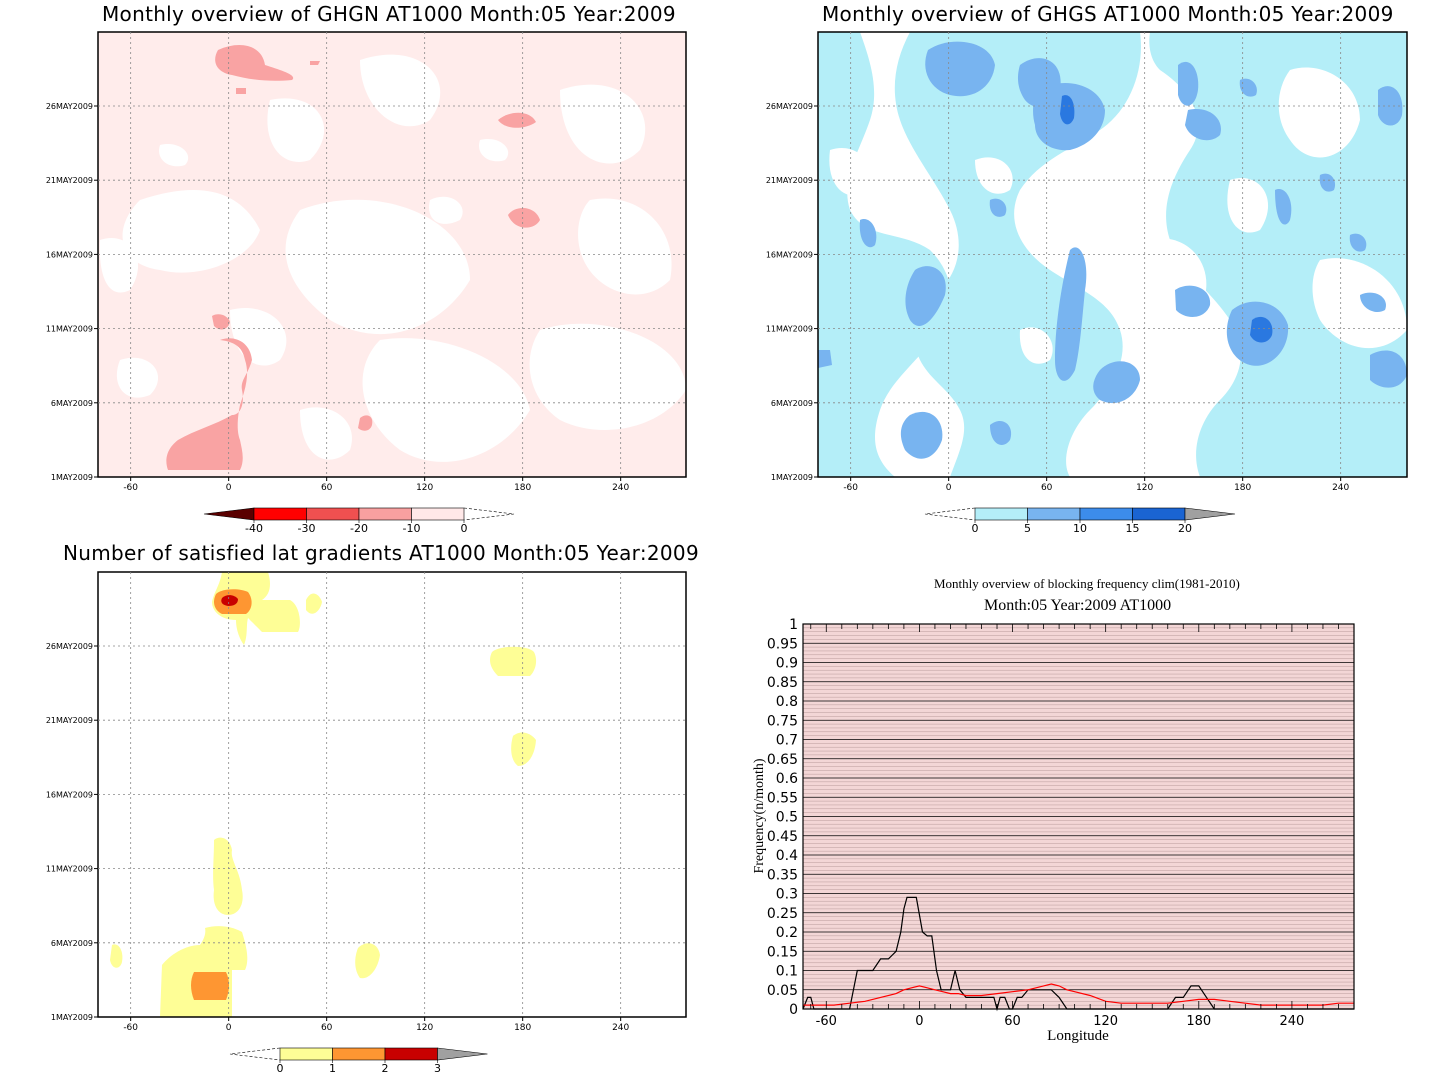 The image size is (1440, 1091). Describe the element at coordinates (376, 1025) in the screenshot. I see `gradients-x-ticks: -60 0 60 120 180 240` at that location.